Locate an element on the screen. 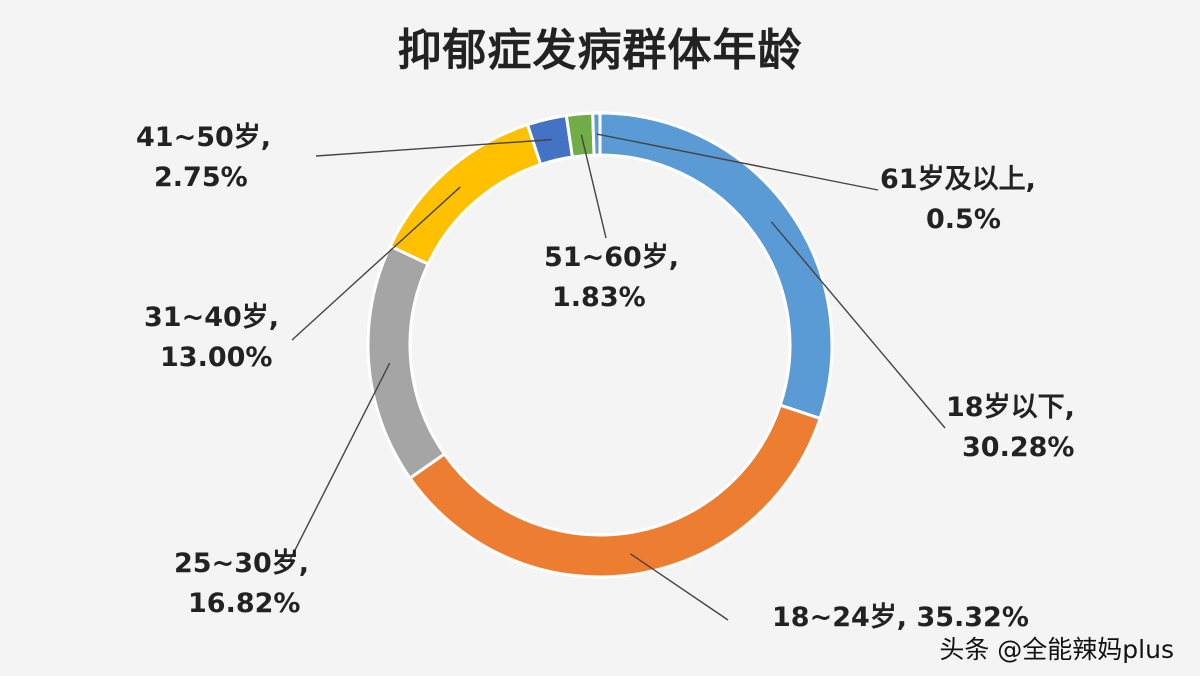 The width and height of the screenshot is (1200, 676). donut-slice-61-plus is located at coordinates (596, 134).